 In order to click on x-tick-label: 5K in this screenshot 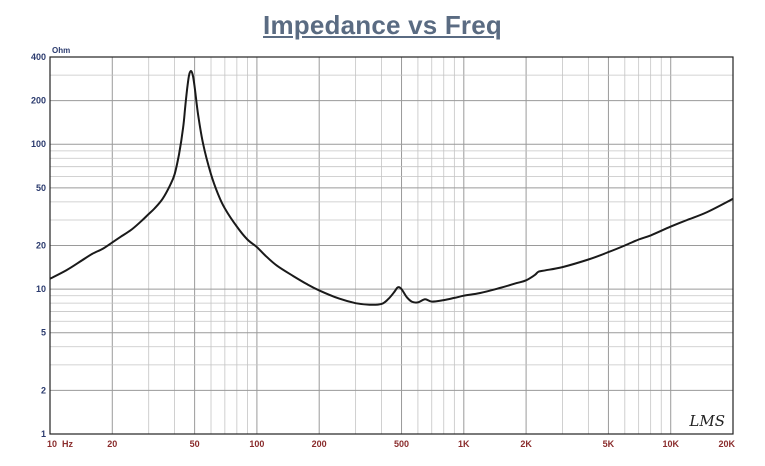, I will do `click(609, 444)`.